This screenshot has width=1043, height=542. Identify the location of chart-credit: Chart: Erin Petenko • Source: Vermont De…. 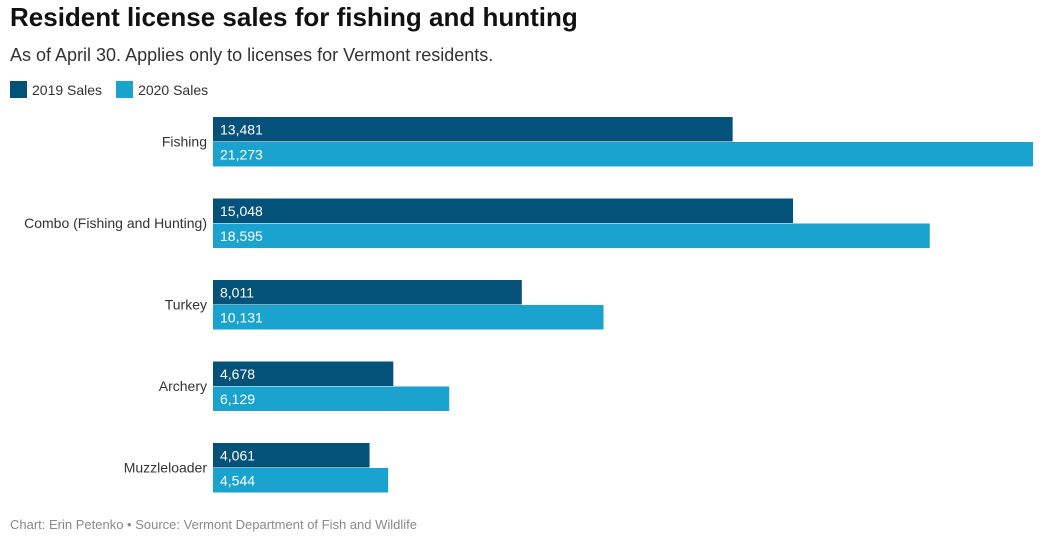
(214, 524).